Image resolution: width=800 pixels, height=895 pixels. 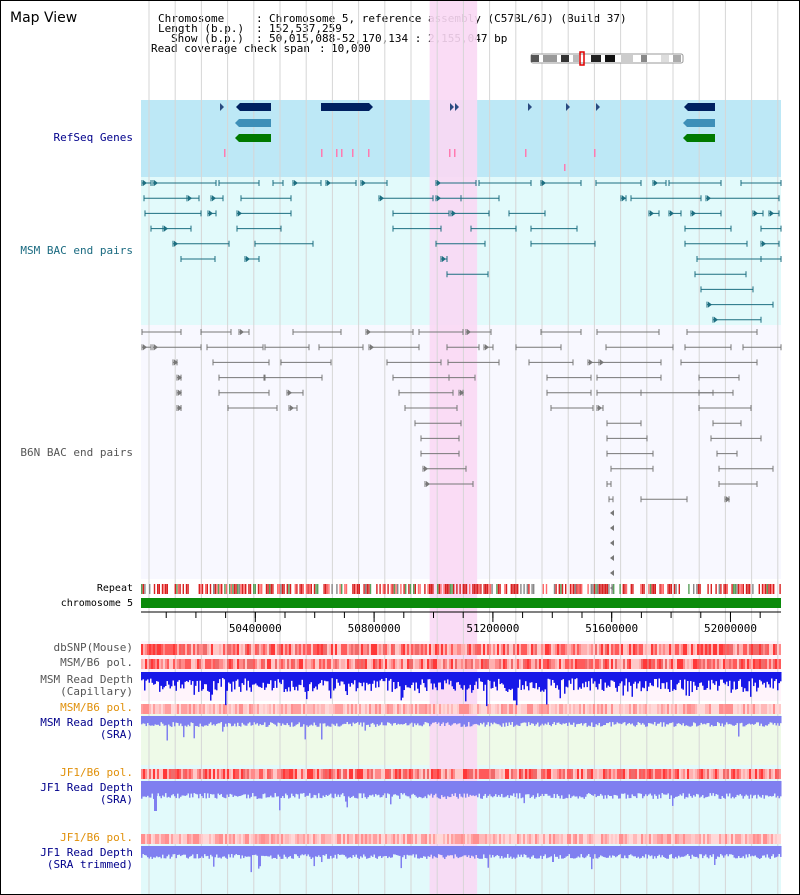 I want to click on chromosome-ideogram, so click(x=607, y=58).